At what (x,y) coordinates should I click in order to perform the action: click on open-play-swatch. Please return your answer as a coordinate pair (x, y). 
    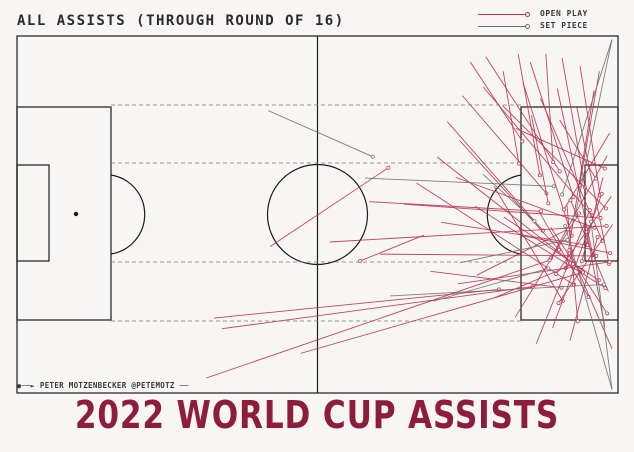
    Looking at the image, I should click on (504, 14).